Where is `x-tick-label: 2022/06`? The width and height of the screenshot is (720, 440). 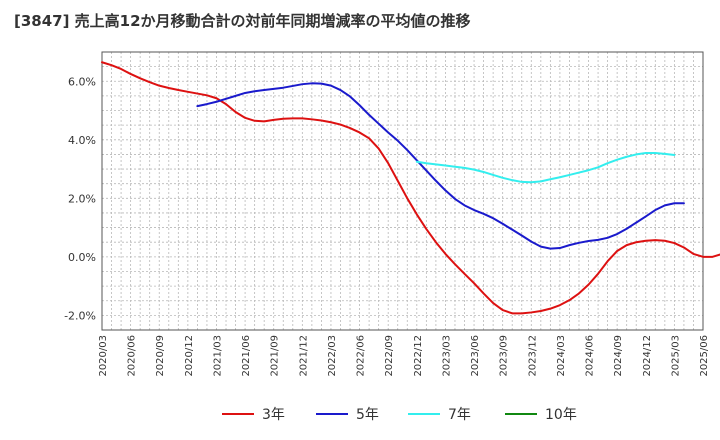
x-tick-label: 2022/06 is located at coordinates (361, 356).